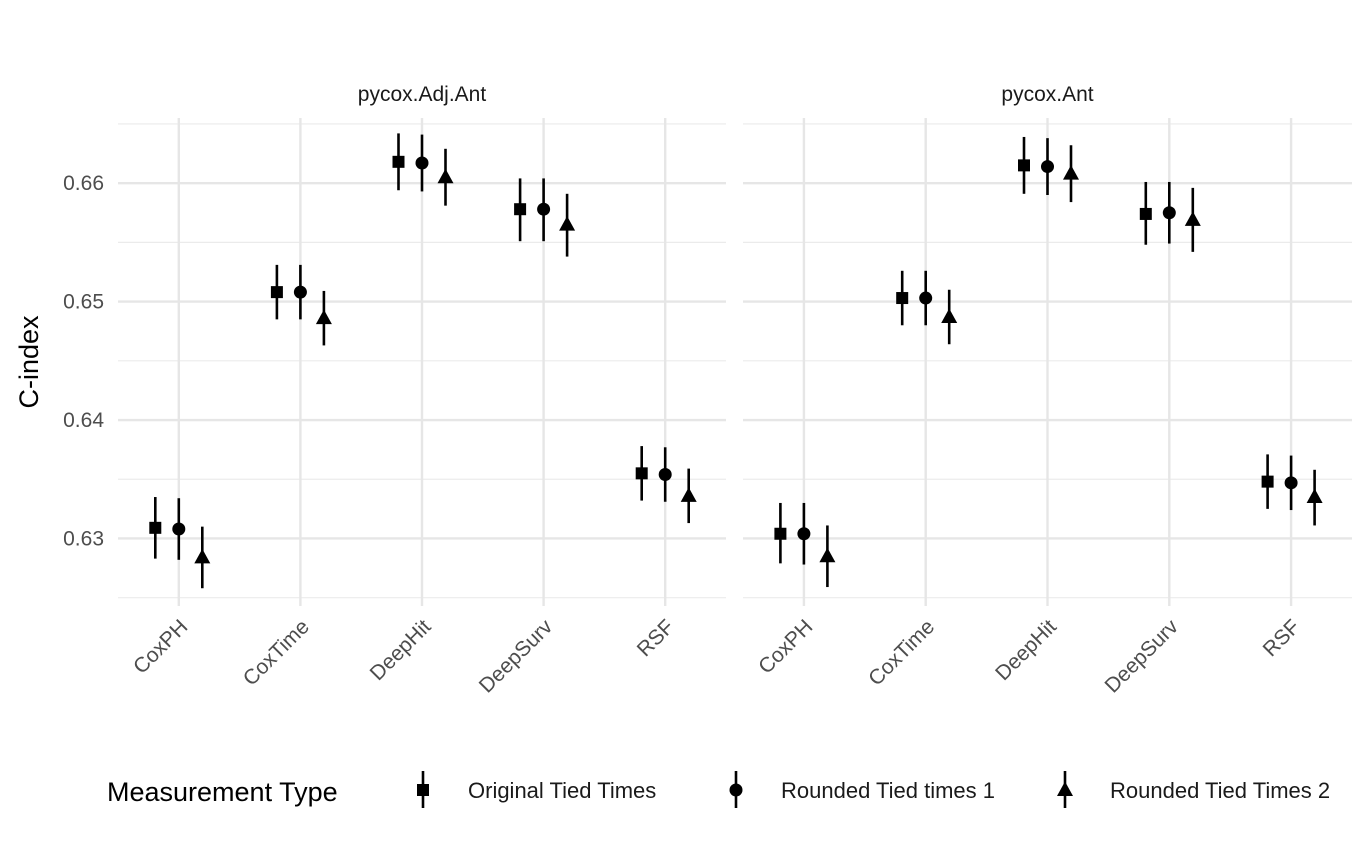 The height and width of the screenshot is (845, 1368). I want to click on legend-entry: Original Tied Times, so click(536, 789).